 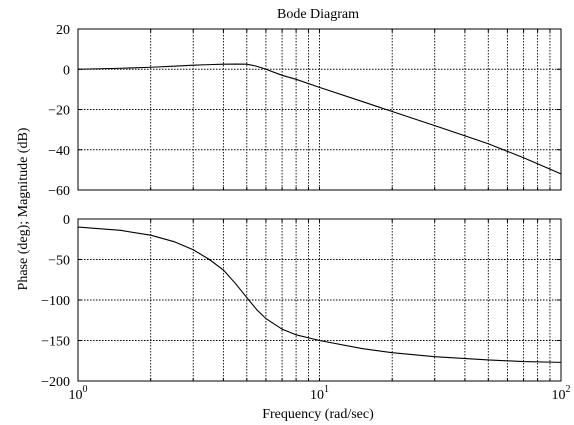 What do you see at coordinates (63, 30) in the screenshot?
I see `magnitude-ytick-label: 20` at bounding box center [63, 30].